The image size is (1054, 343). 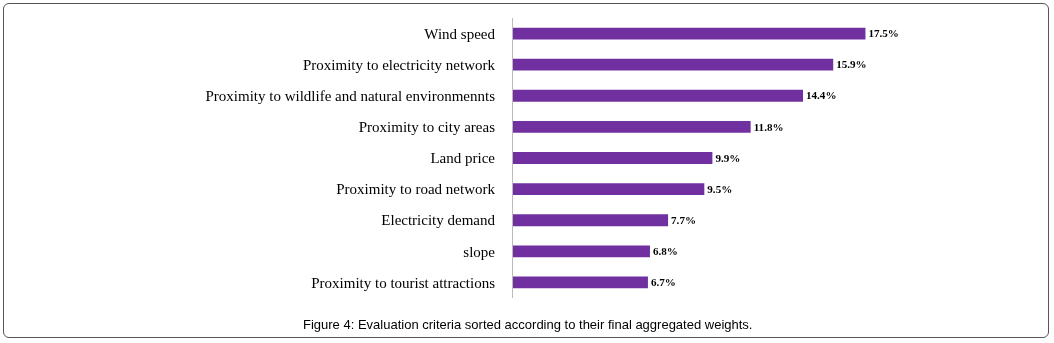 I want to click on y-tick-label: Wind speed, so click(x=460, y=33).